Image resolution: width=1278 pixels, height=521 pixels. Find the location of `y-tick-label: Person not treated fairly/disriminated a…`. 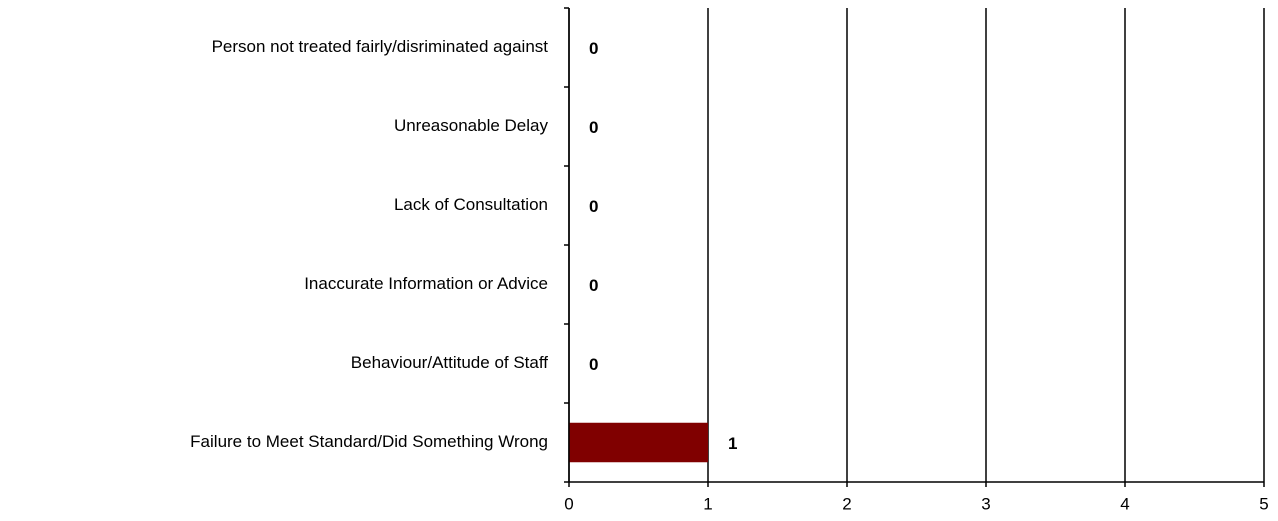

y-tick-label: Person not treated fairly/disriminated a… is located at coordinates (380, 46).